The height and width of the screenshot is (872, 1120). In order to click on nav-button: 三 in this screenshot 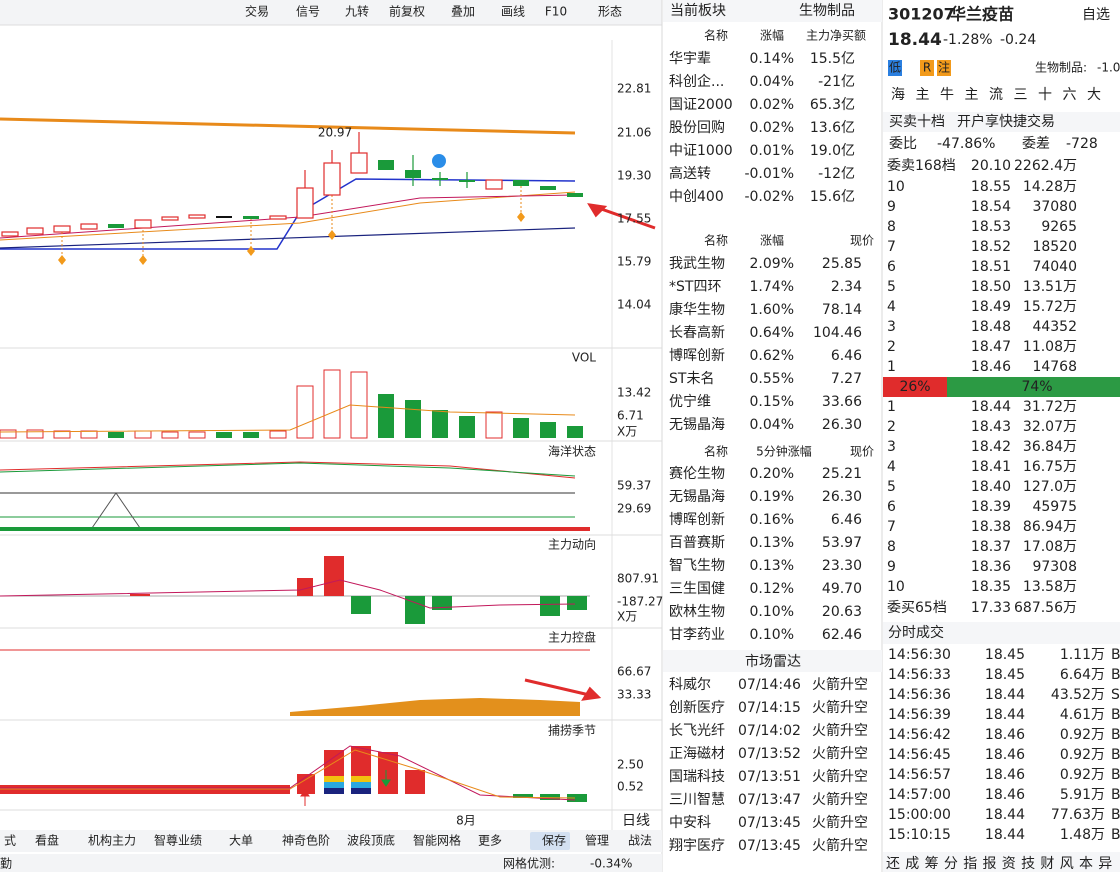, I will do `click(1021, 95)`.